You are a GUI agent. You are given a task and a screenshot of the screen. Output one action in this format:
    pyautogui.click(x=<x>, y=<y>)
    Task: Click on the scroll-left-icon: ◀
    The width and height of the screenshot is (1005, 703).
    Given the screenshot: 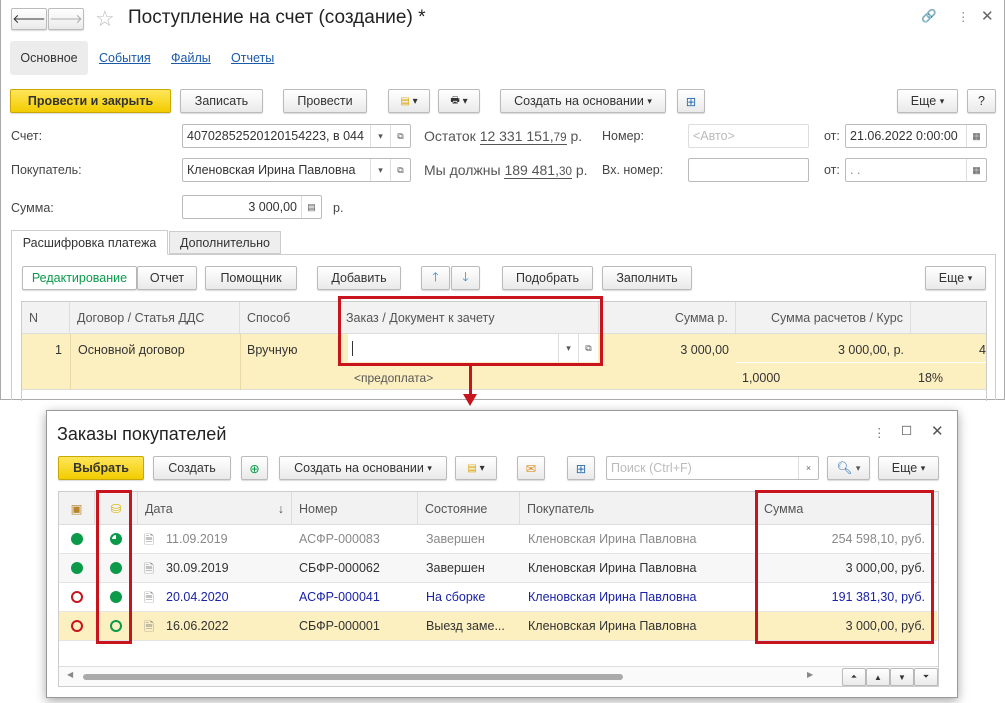 What is the action you would take?
    pyautogui.click(x=70, y=674)
    